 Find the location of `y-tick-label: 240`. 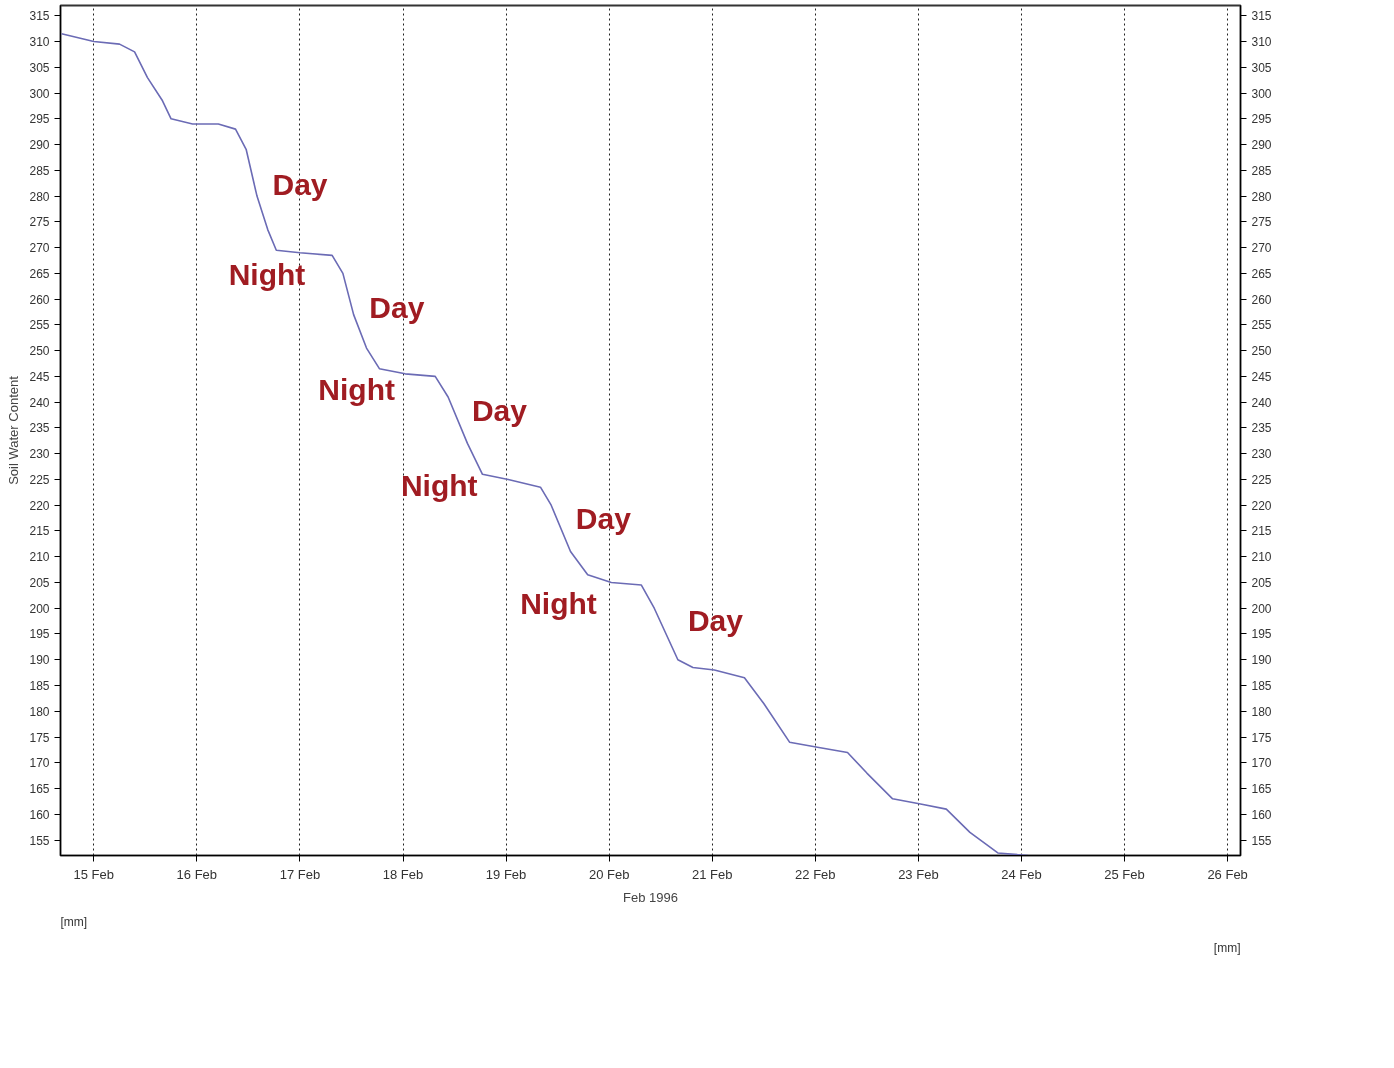

y-tick-label: 240 is located at coordinates (39, 402).